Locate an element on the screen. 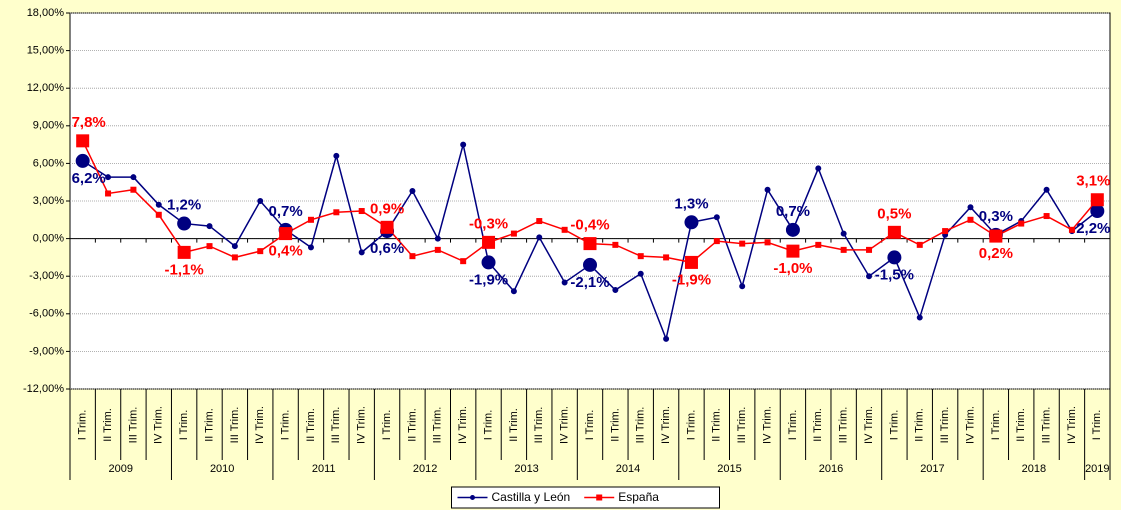 The height and width of the screenshot is (510, 1121). year-label: 2013 is located at coordinates (526, 469).